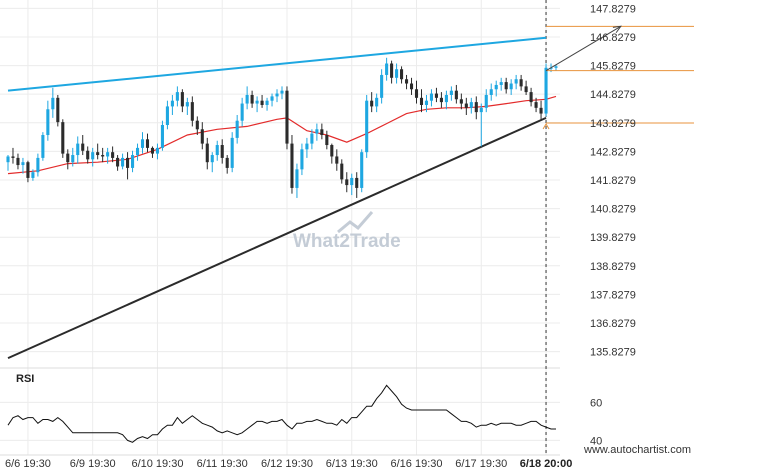 This screenshot has height=475, width=760. What do you see at coordinates (352, 464) in the screenshot?
I see `x-tick-label: 6/13 19:30` at bounding box center [352, 464].